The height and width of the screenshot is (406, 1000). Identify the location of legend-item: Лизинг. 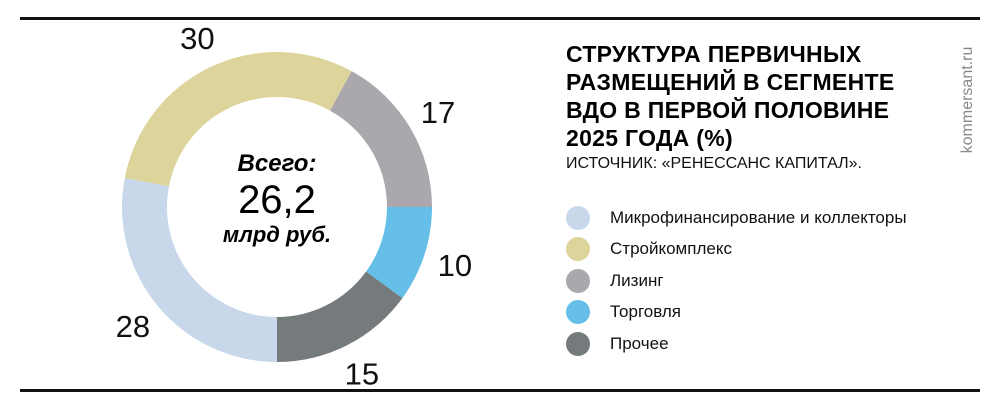
(736, 281).